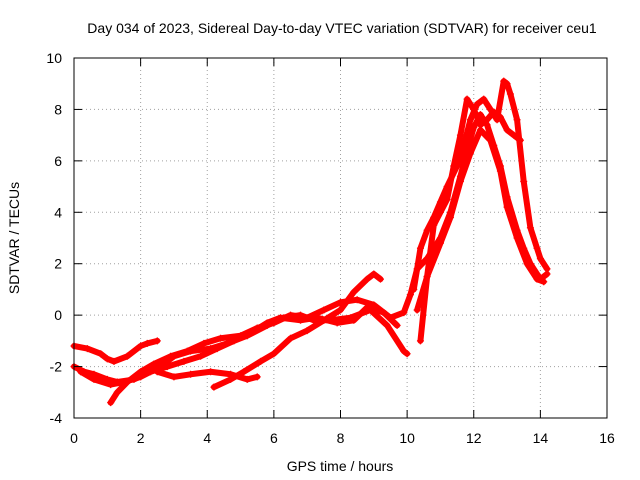  Describe the element at coordinates (58, 264) in the screenshot. I see `y-tick-label: 2` at that location.